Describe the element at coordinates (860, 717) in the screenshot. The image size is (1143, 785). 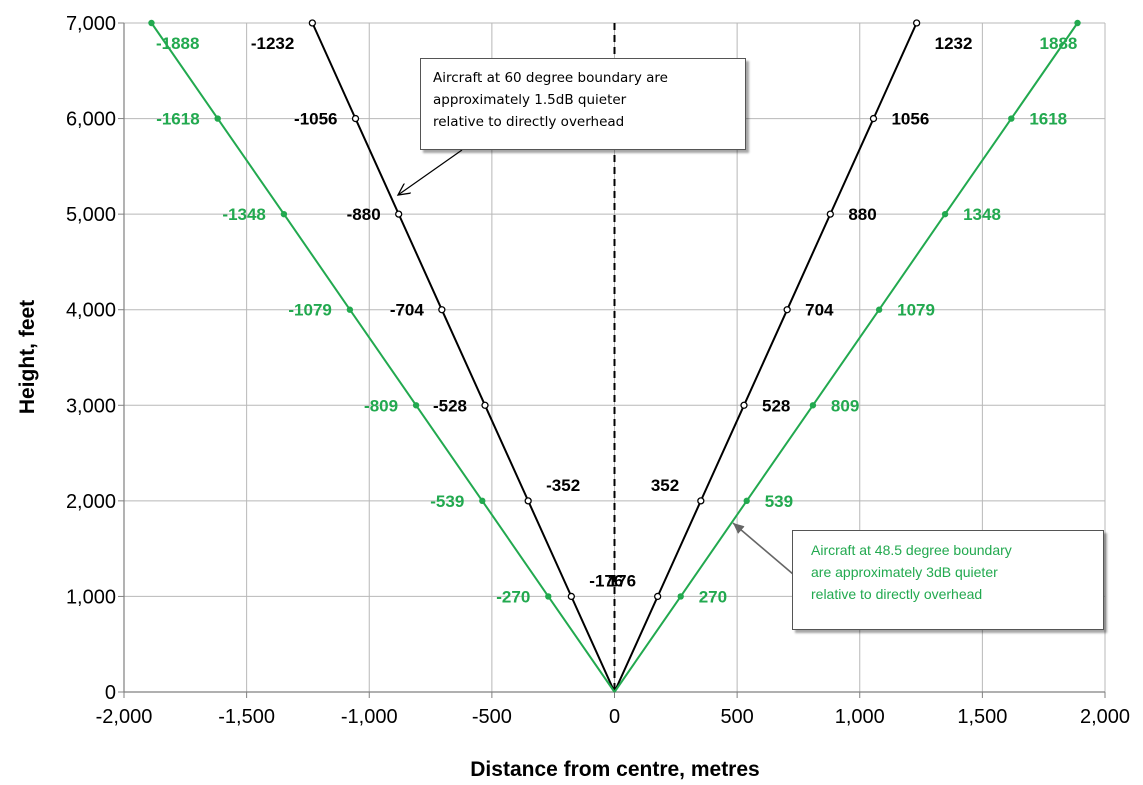
I see `x-tick-label: 1,000` at that location.